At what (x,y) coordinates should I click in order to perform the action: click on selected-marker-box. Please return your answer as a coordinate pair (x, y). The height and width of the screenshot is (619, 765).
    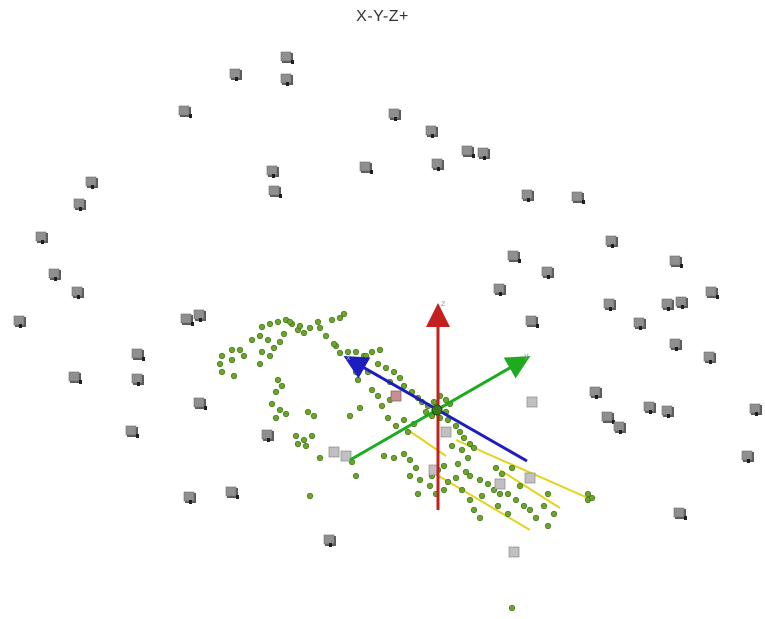
    Looking at the image, I should click on (396, 396).